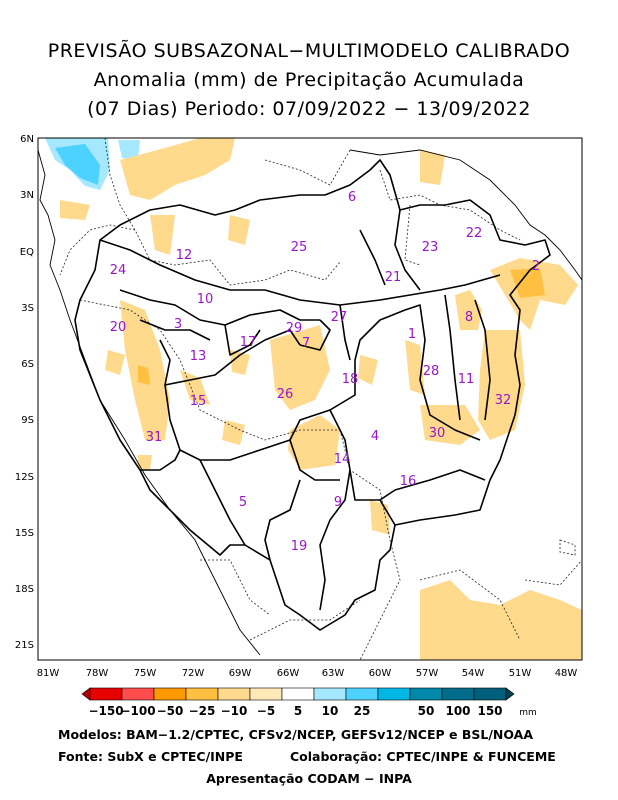 The height and width of the screenshot is (800, 618). Describe the element at coordinates (528, 713) in the screenshot. I see `legend-unit: mm` at that location.